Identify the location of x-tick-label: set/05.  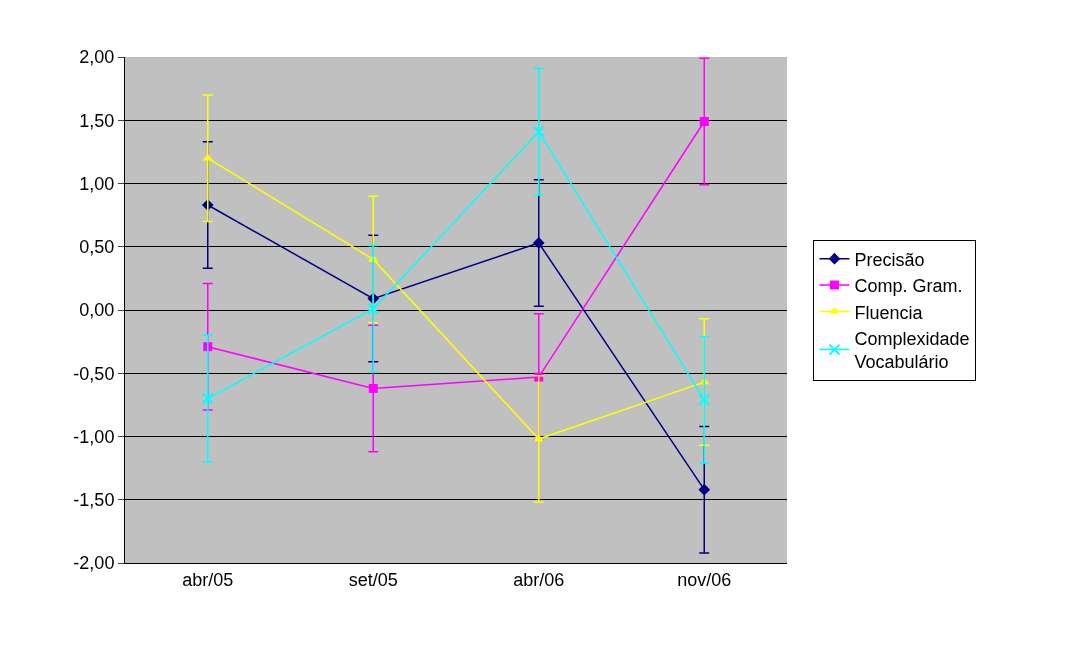
(373, 579).